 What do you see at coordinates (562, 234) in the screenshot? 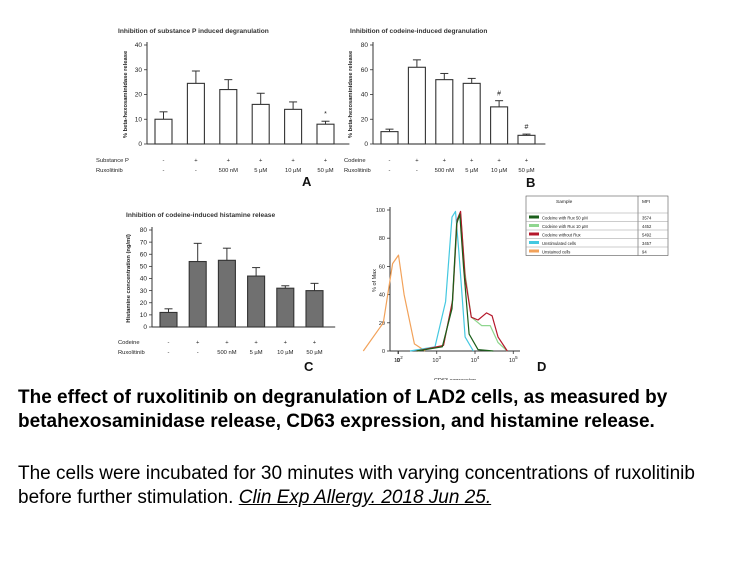
I see `legend-label: Codeine without Rux` at bounding box center [562, 234].